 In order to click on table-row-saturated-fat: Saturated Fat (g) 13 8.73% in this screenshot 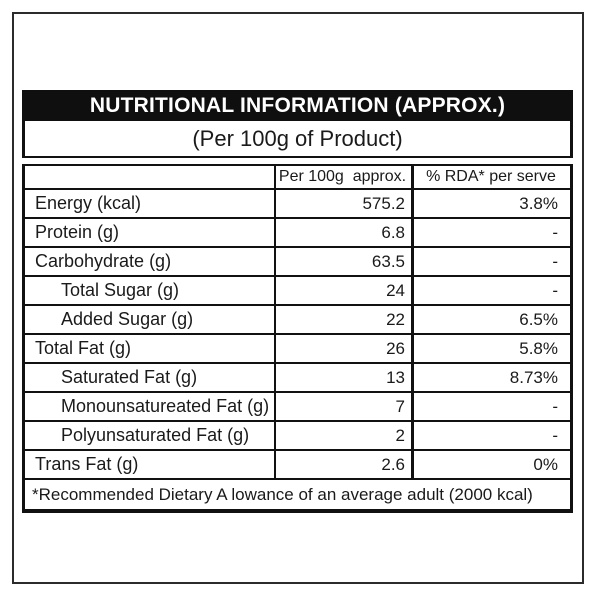, I will do `click(297, 378)`.